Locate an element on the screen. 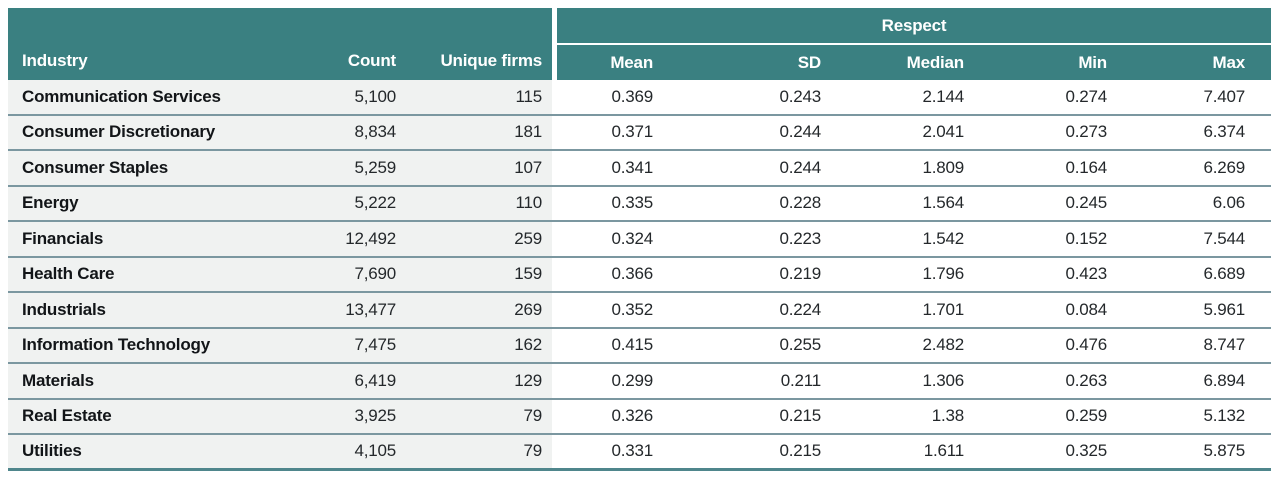 This screenshot has width=1280, height=481. industry-cell: Communication Services is located at coordinates (168, 97).